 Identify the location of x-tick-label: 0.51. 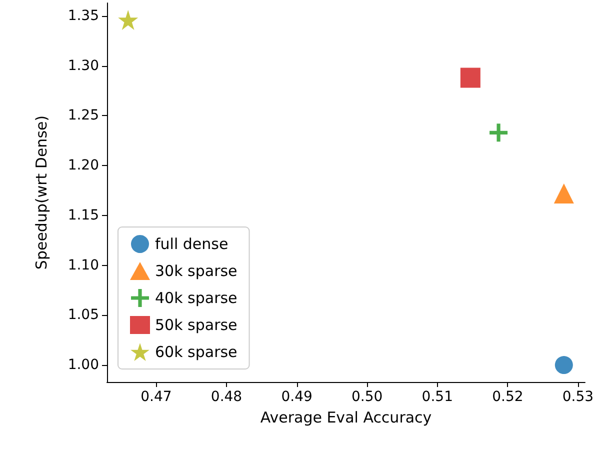
(437, 397).